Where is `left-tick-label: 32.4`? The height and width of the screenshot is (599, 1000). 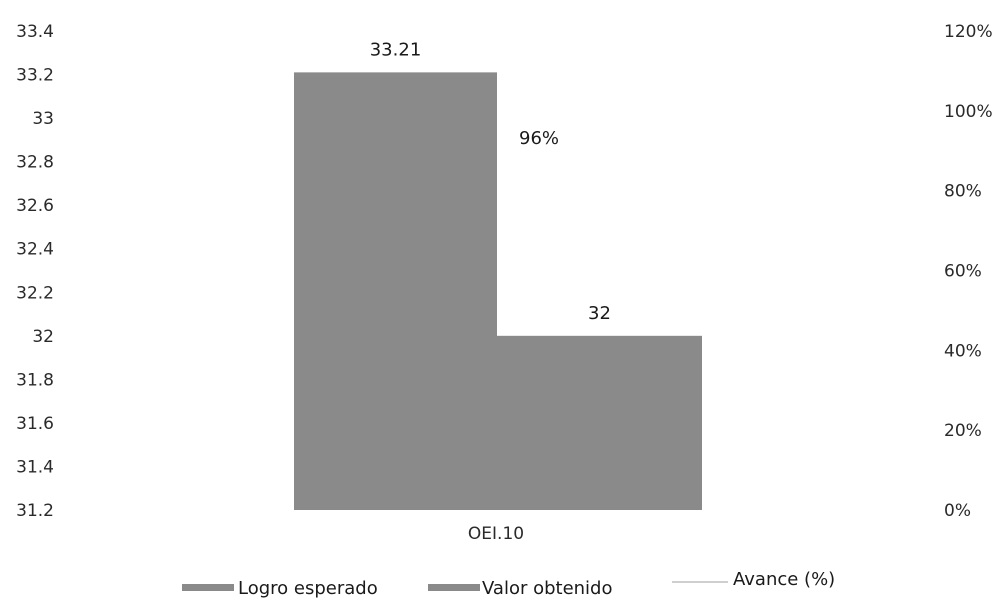
left-tick-label: 32.4 is located at coordinates (35, 250).